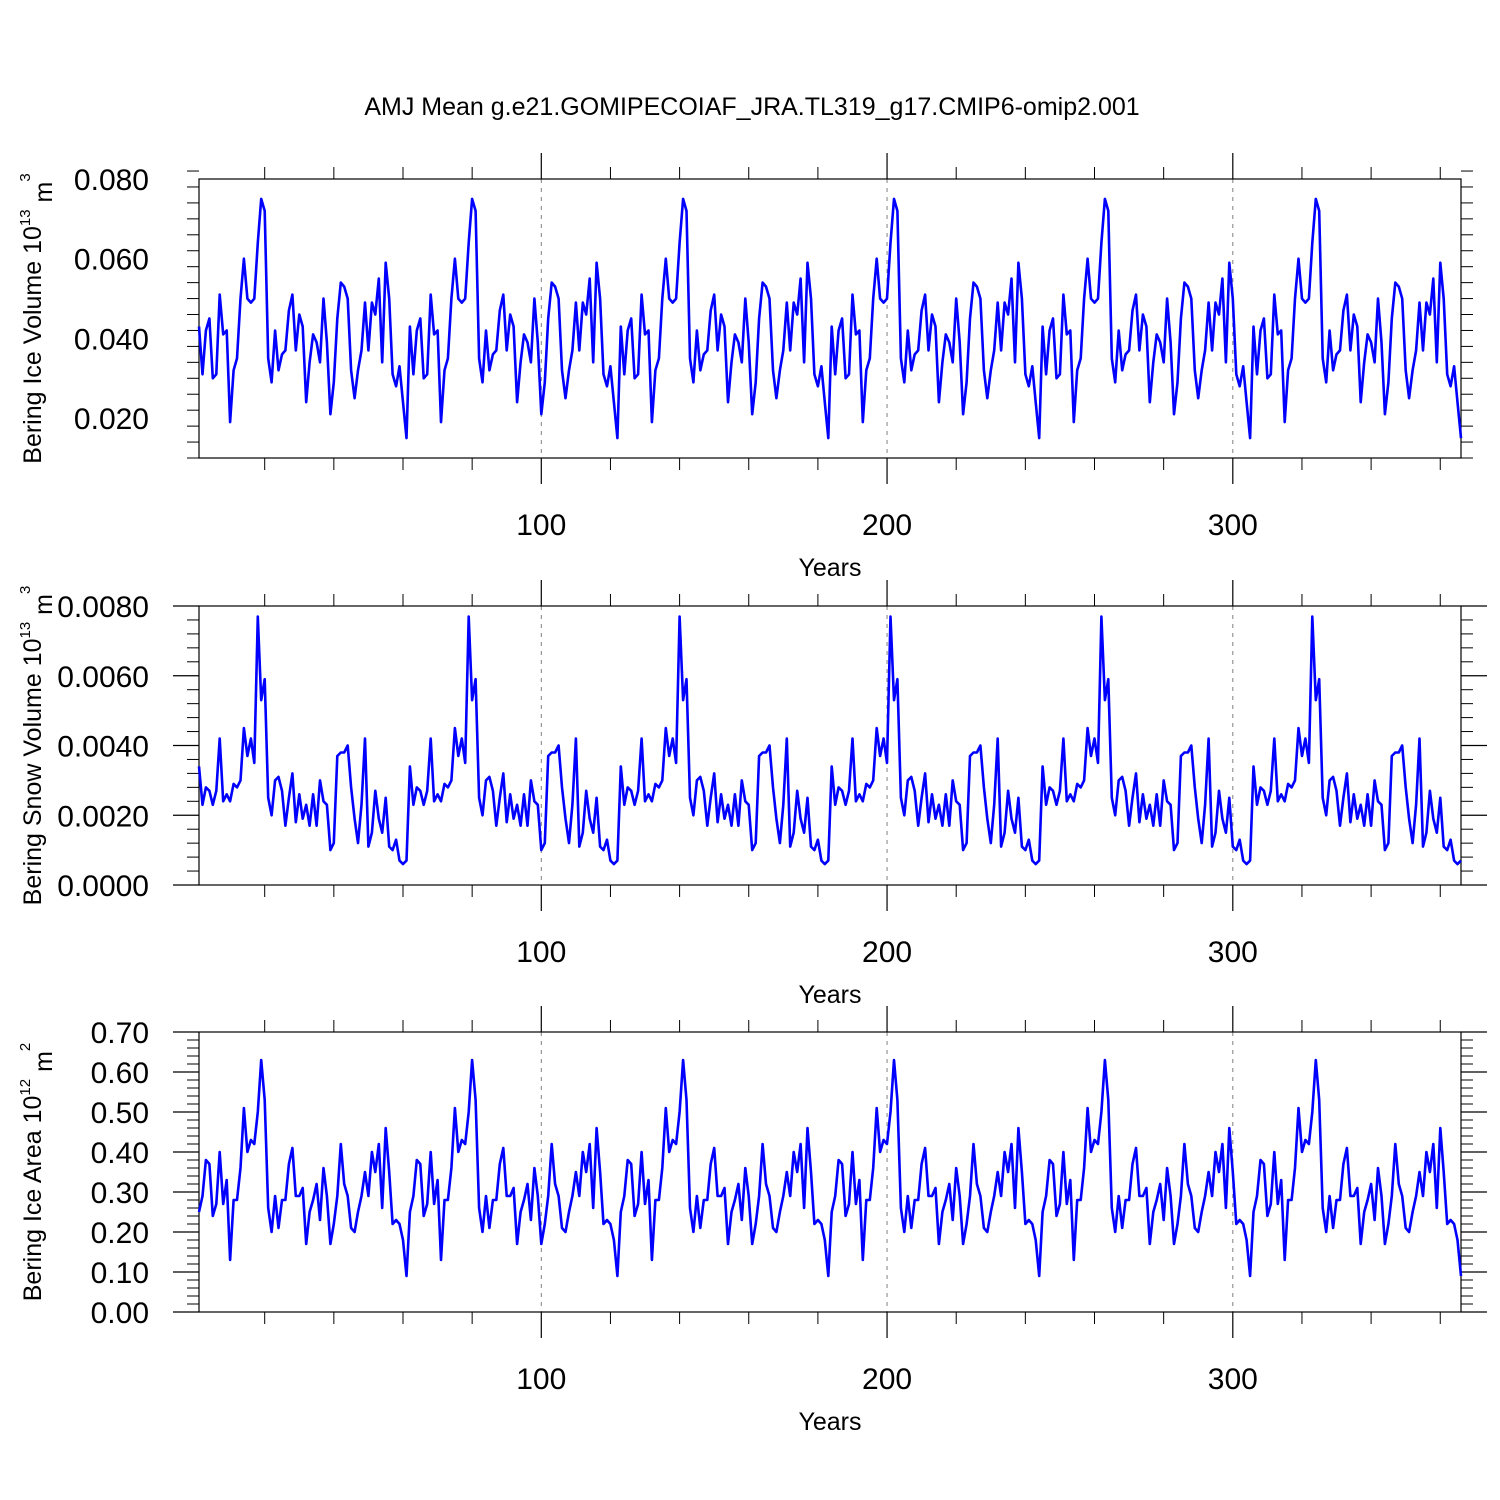 Image resolution: width=1500 pixels, height=1500 pixels. I want to click on y-tick-label: 0.60, so click(120, 1073).